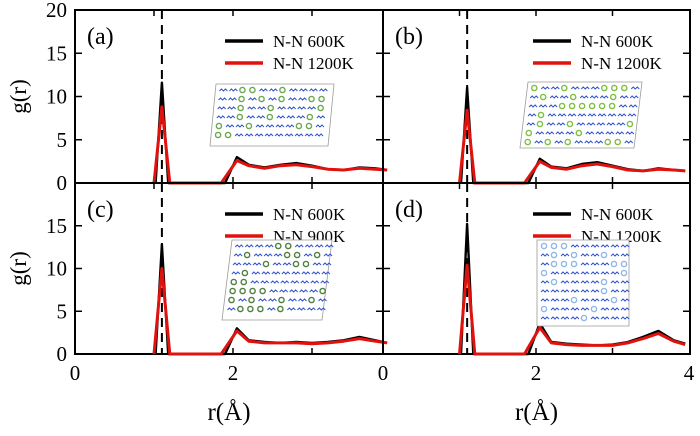 This screenshot has width=700, height=436. Describe the element at coordinates (228, 412) in the screenshot. I see `x-axis-label: r(Å)` at that location.